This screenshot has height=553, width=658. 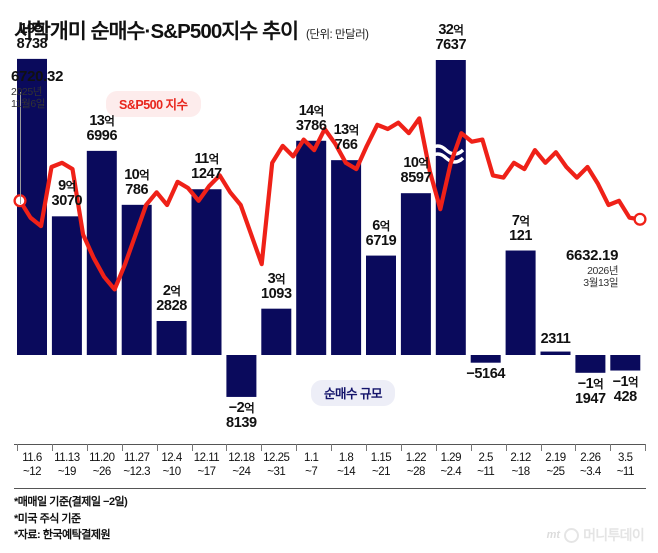 I want to click on end-year: 2026년, so click(x=603, y=270).